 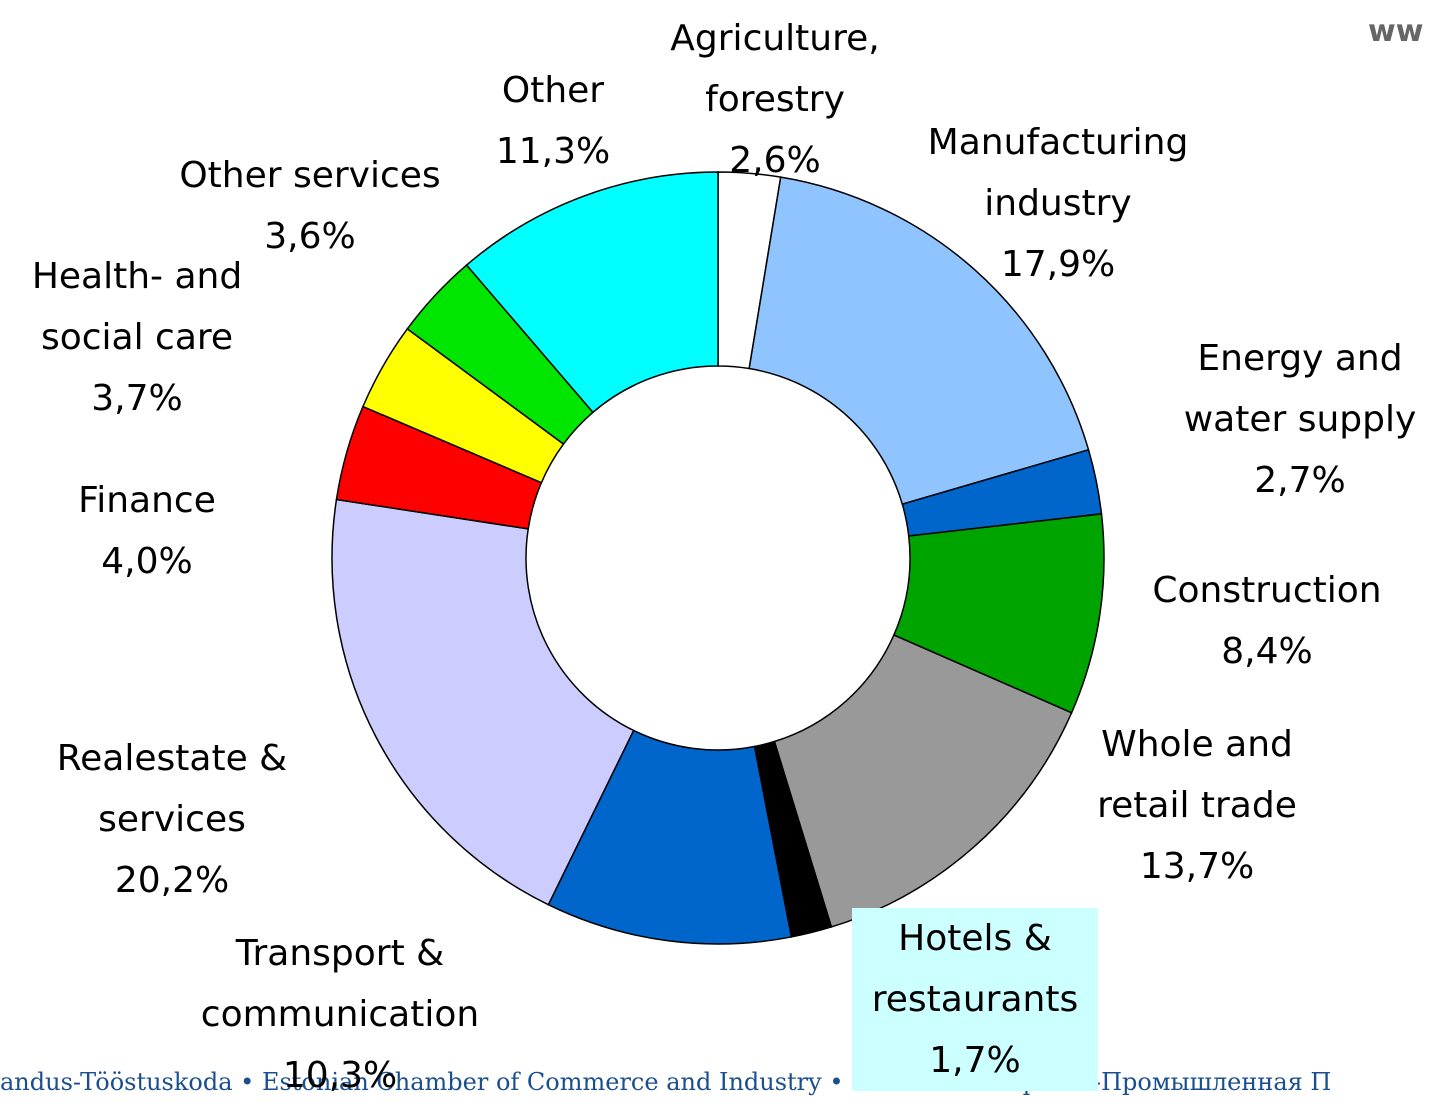 What do you see at coordinates (137, 398) in the screenshot?
I see `value-label: 3,7%` at bounding box center [137, 398].